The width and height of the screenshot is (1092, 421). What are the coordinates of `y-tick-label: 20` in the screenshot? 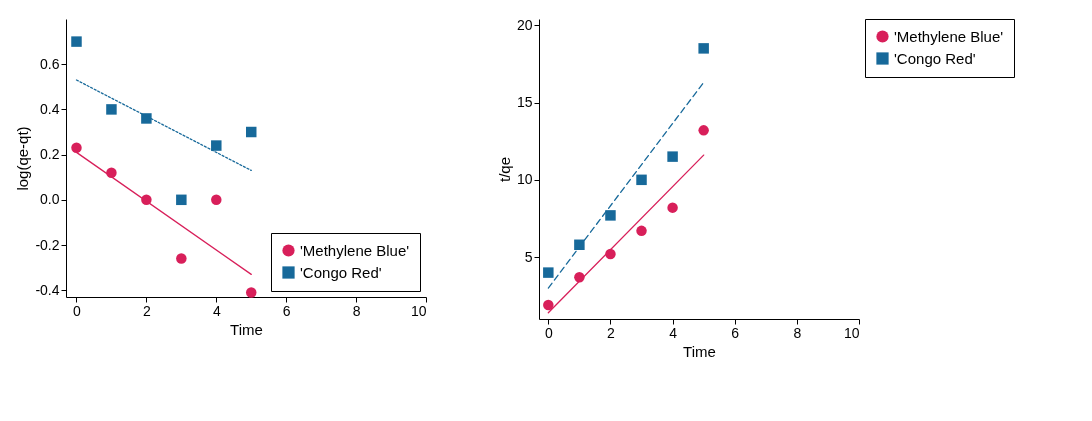 It's located at (524, 24).